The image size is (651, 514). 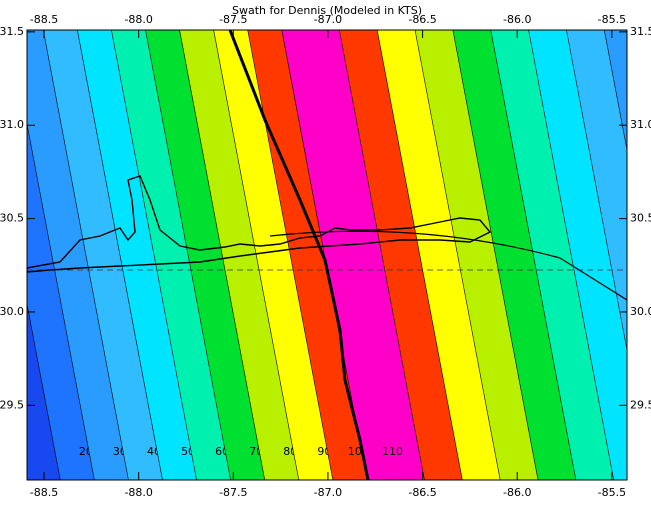 I want to click on contour-label: 110, so click(x=392, y=451).